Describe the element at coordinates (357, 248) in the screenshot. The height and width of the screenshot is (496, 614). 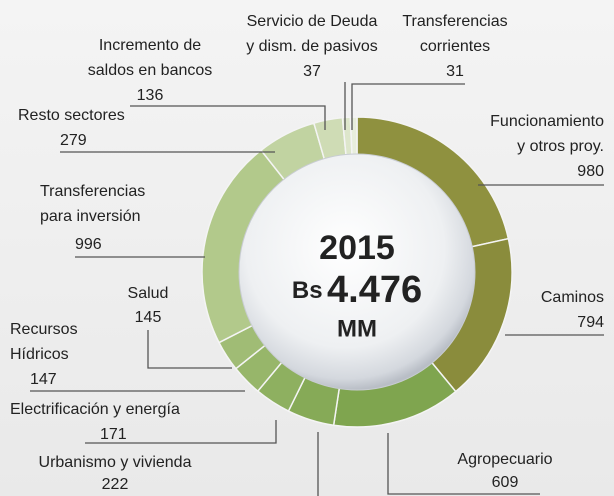
I see `center-year: 2015` at that location.